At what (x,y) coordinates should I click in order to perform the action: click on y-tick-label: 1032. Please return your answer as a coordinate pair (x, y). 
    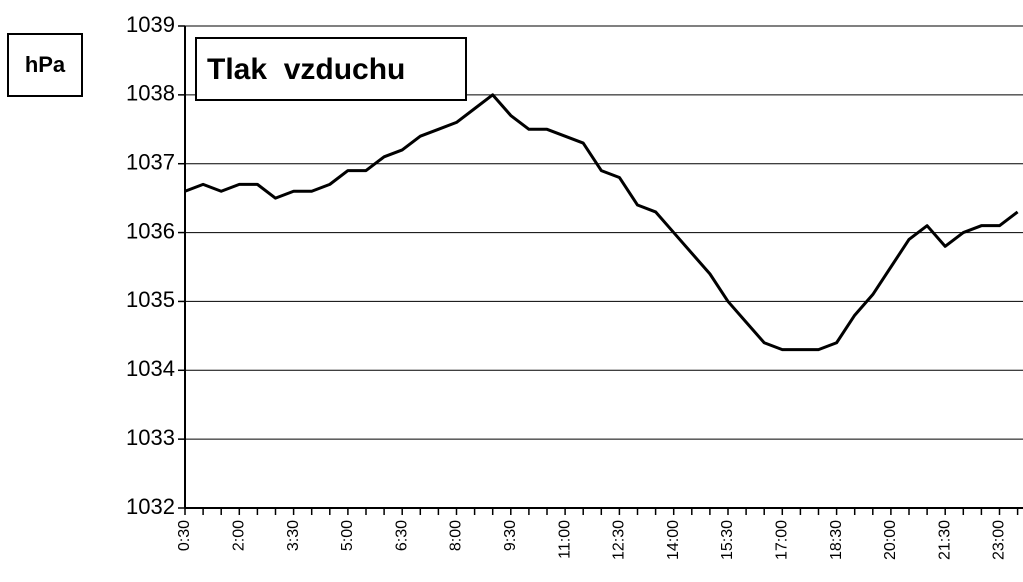
    Looking at the image, I should click on (150, 506).